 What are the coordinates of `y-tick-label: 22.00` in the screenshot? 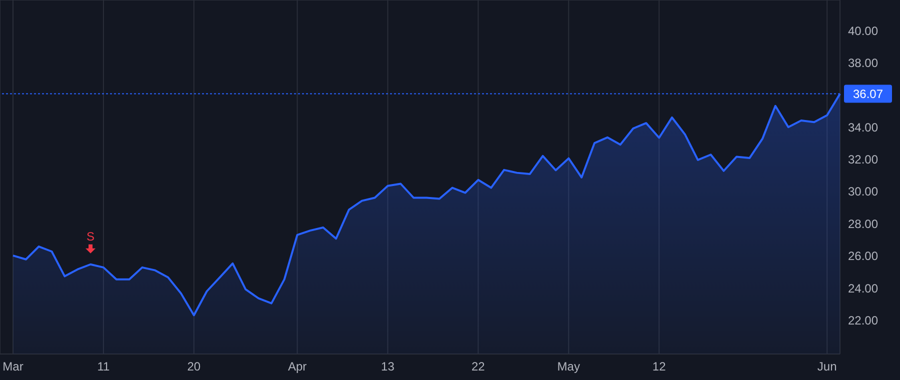 It's located at (863, 320).